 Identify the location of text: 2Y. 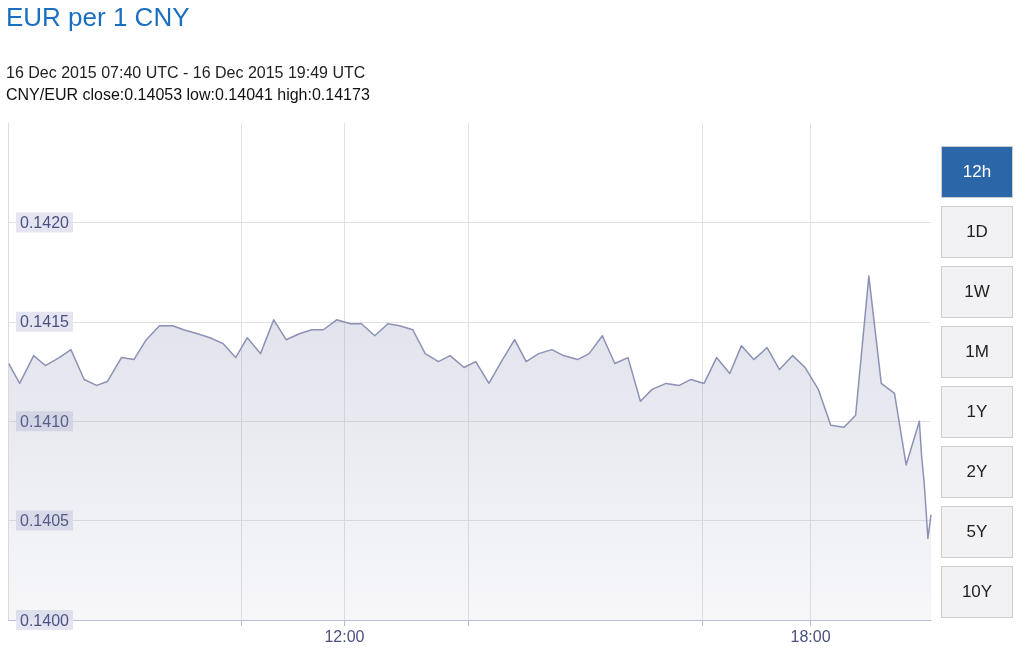
(977, 472).